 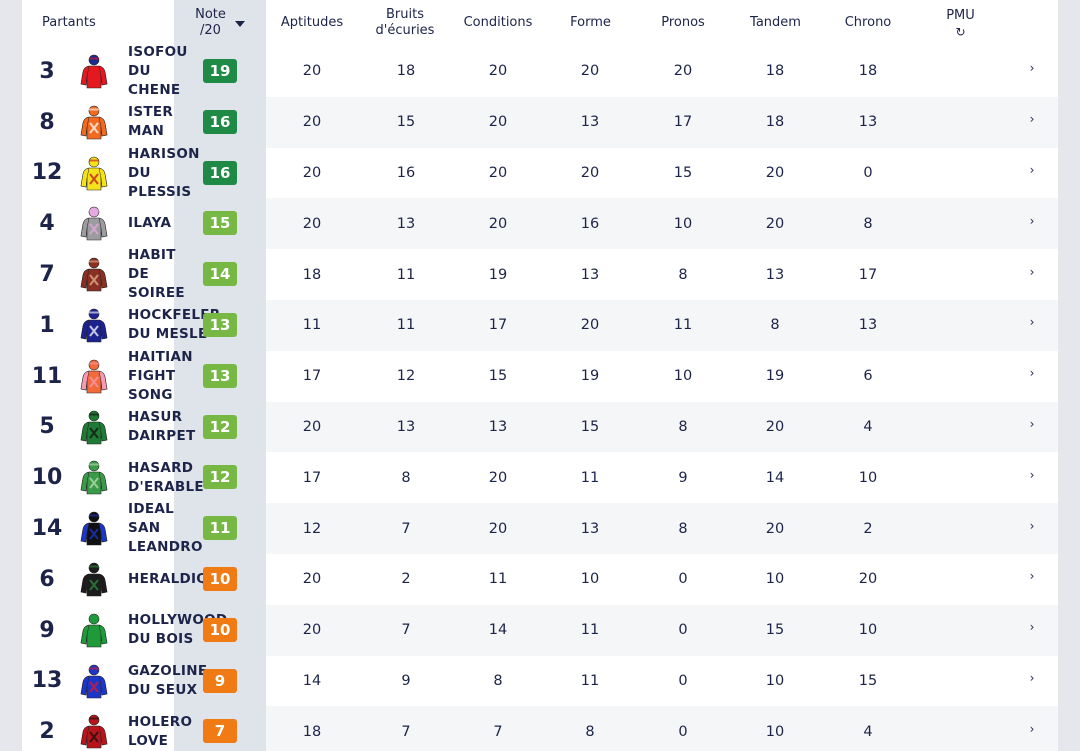 I want to click on cell-pronos: 11, so click(x=683, y=325).